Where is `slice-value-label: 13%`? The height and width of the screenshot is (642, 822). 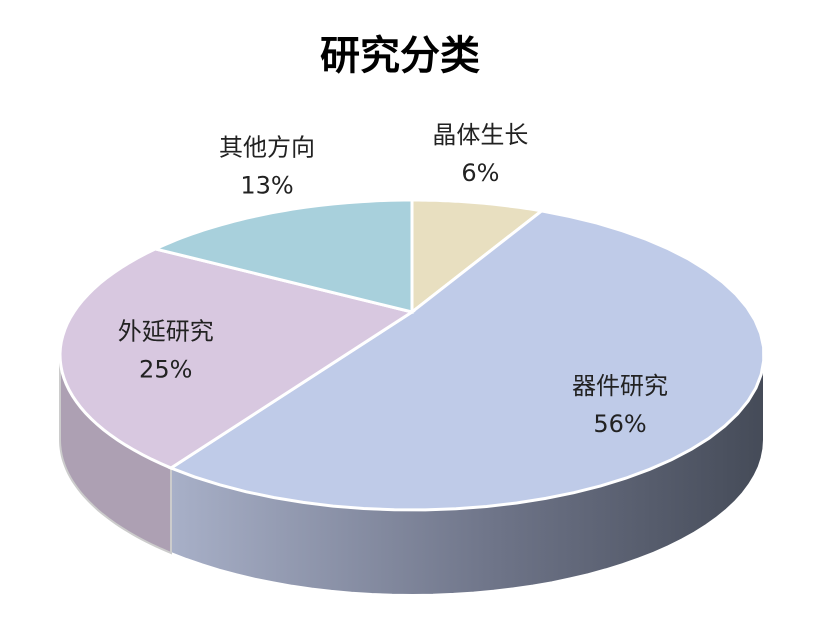
slice-value-label: 13% is located at coordinates (266, 185).